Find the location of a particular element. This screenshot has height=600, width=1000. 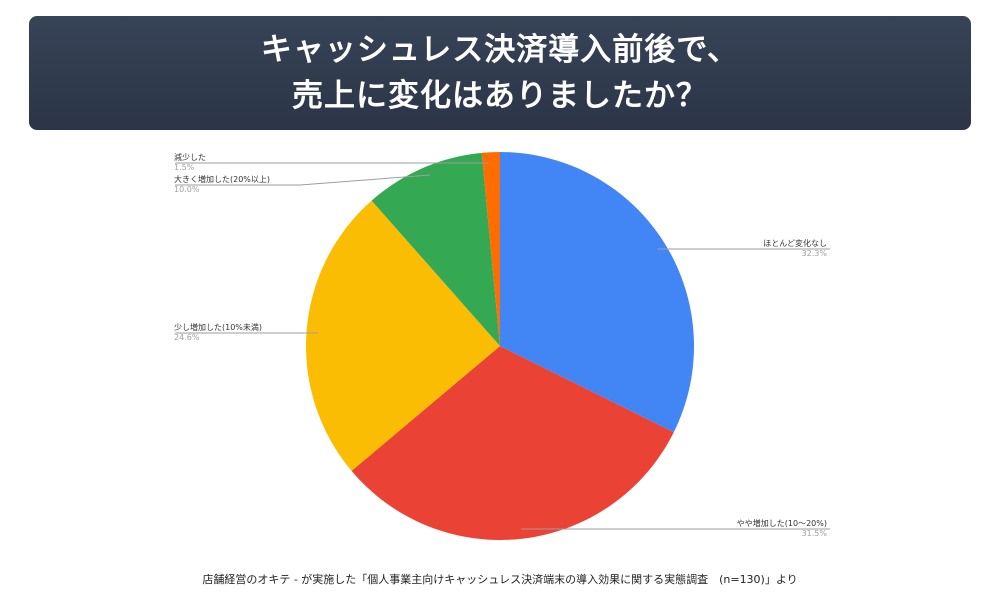

label-name: 大きく増加した(20%以上) is located at coordinates (222, 179).